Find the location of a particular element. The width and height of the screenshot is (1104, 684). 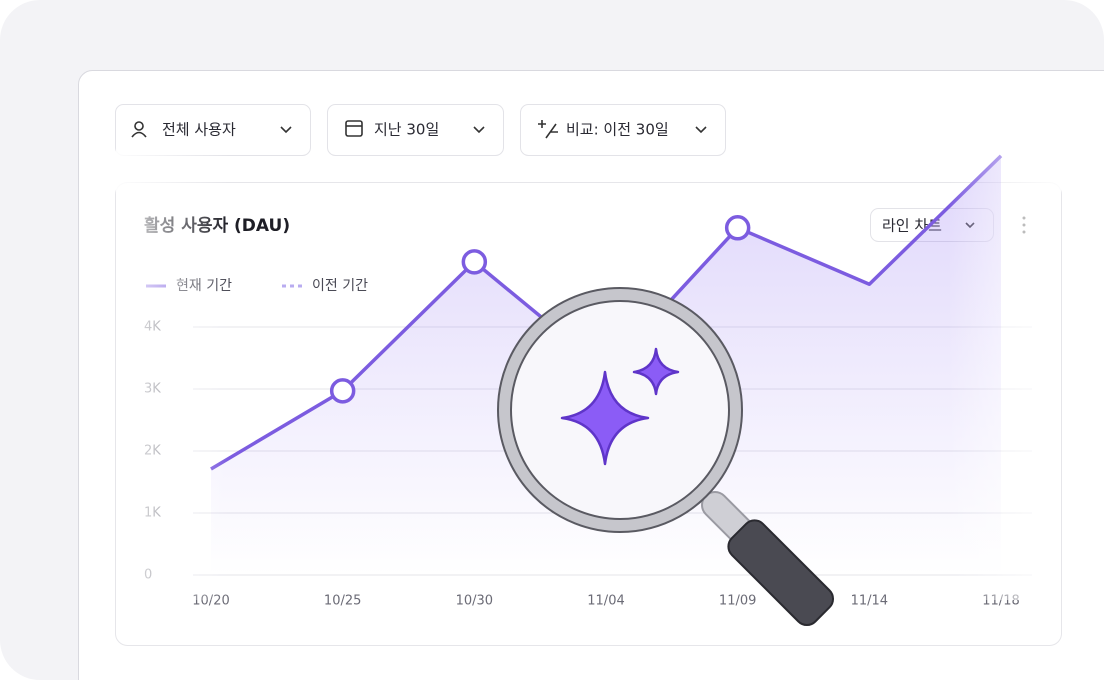

y-tick-label: 3K is located at coordinates (152, 389).